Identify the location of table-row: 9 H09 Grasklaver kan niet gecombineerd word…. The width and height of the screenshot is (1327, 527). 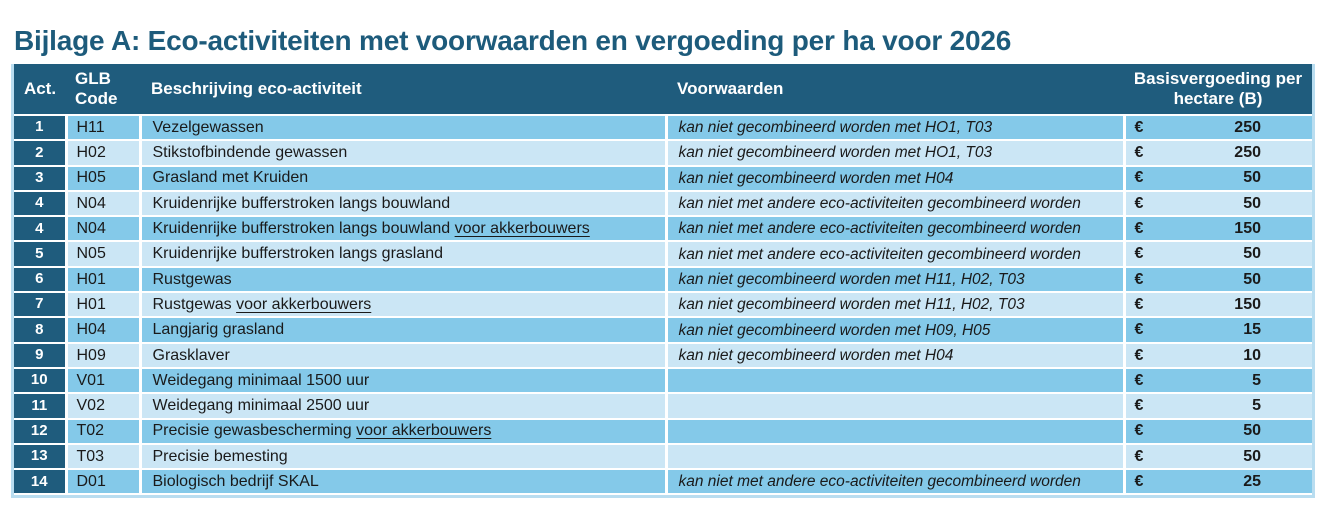
(663, 355).